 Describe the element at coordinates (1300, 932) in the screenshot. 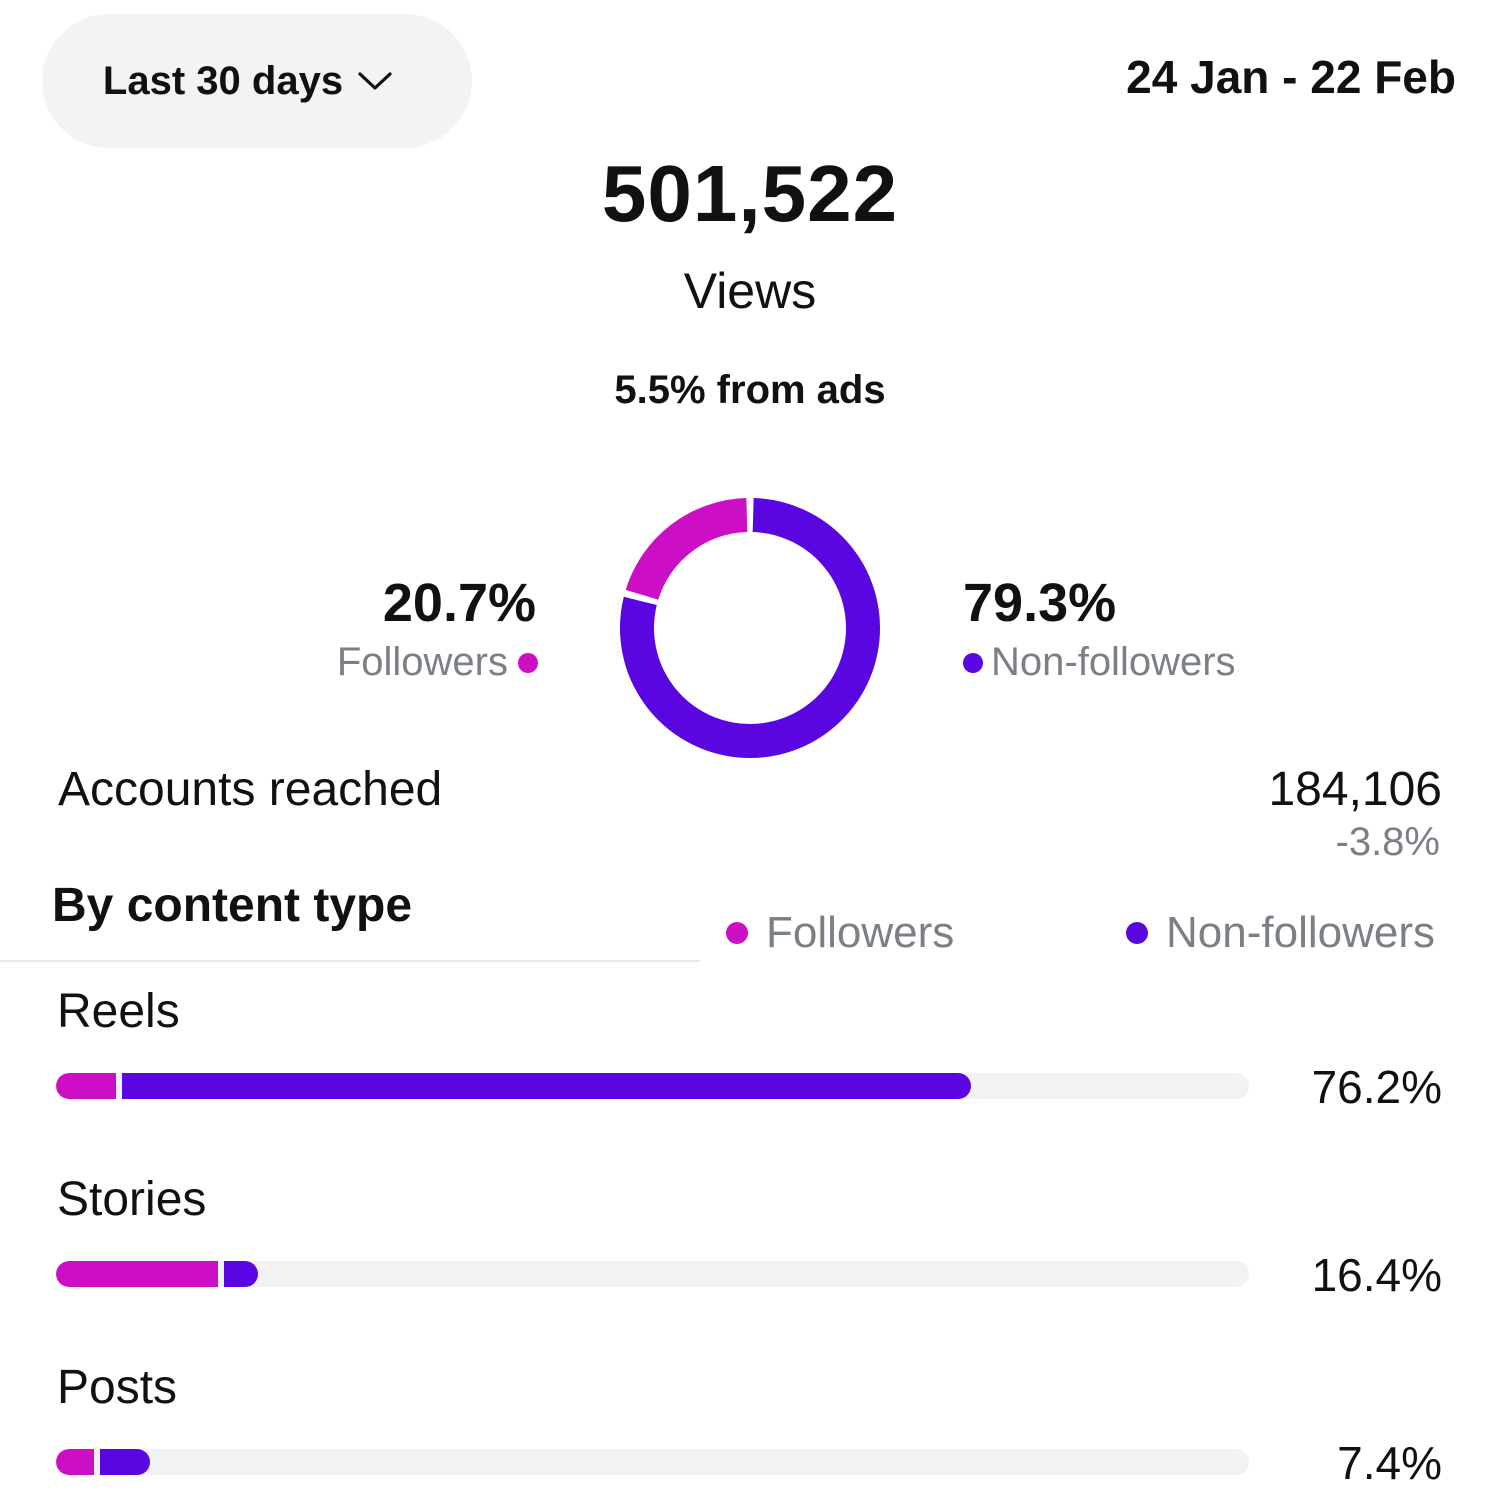

I see `legend-non-followers-label: Non-followers` at that location.